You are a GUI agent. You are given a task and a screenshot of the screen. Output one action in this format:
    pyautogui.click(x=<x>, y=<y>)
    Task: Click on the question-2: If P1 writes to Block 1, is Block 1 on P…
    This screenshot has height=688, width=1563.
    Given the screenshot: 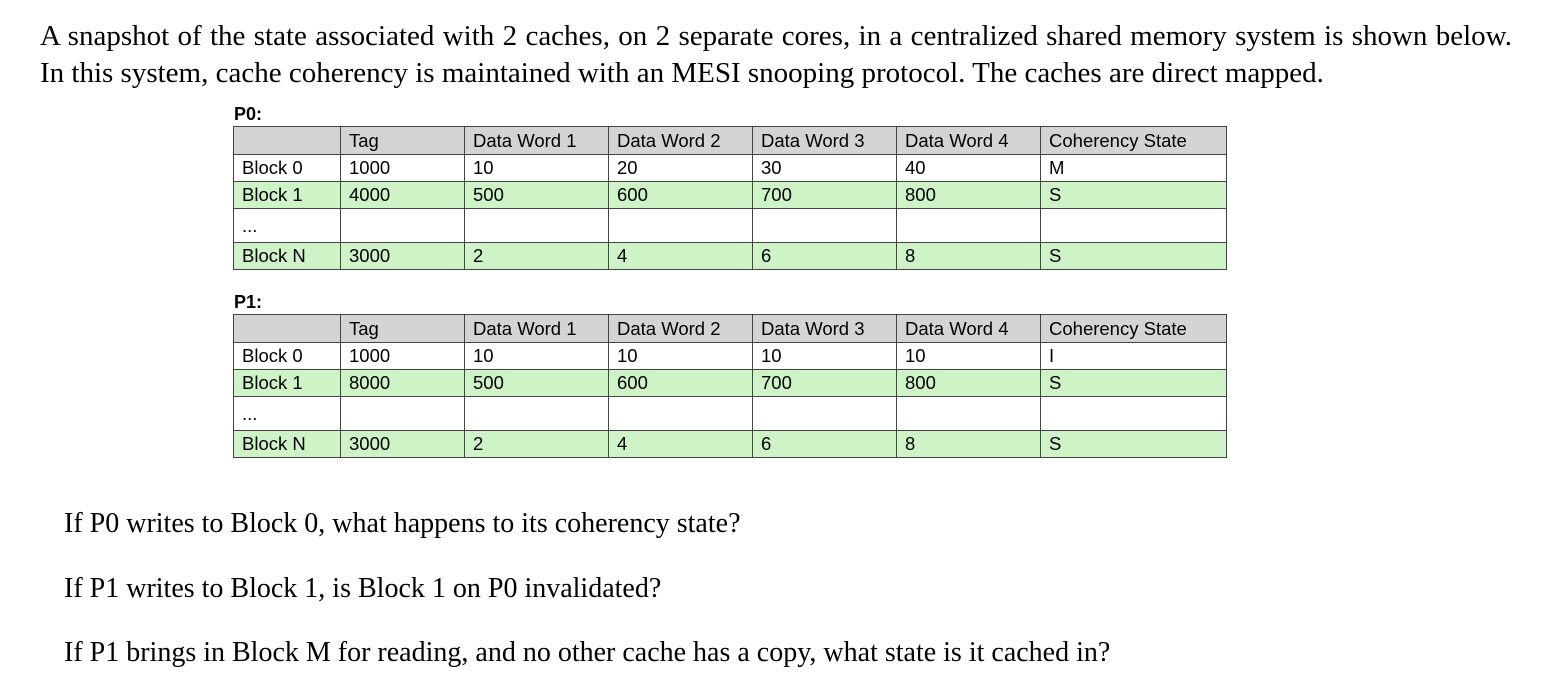 What is the action you would take?
    pyautogui.click(x=363, y=588)
    